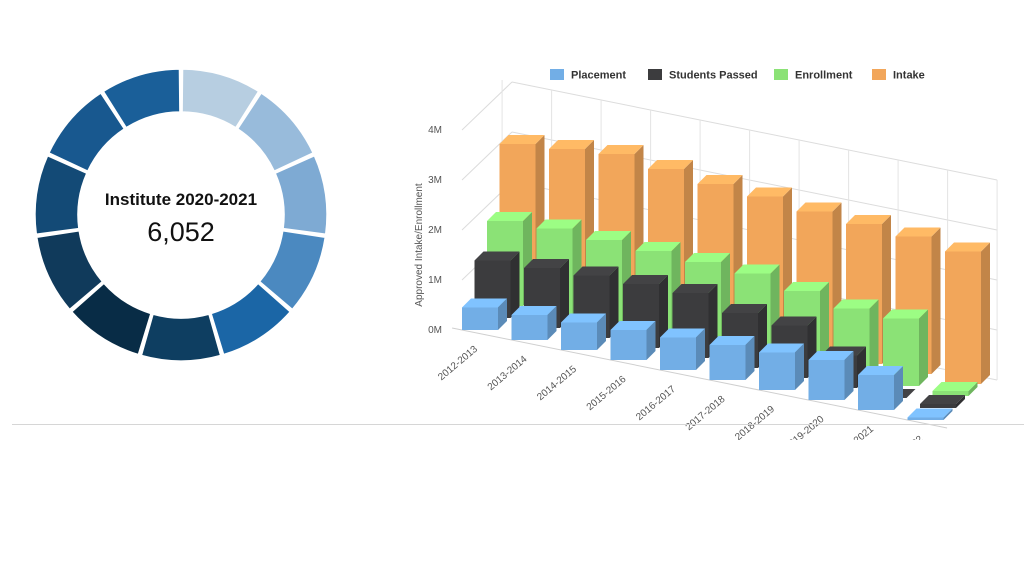 This screenshot has height=576, width=1024. I want to click on legend-item-students-passed: Students Passed, so click(703, 75).